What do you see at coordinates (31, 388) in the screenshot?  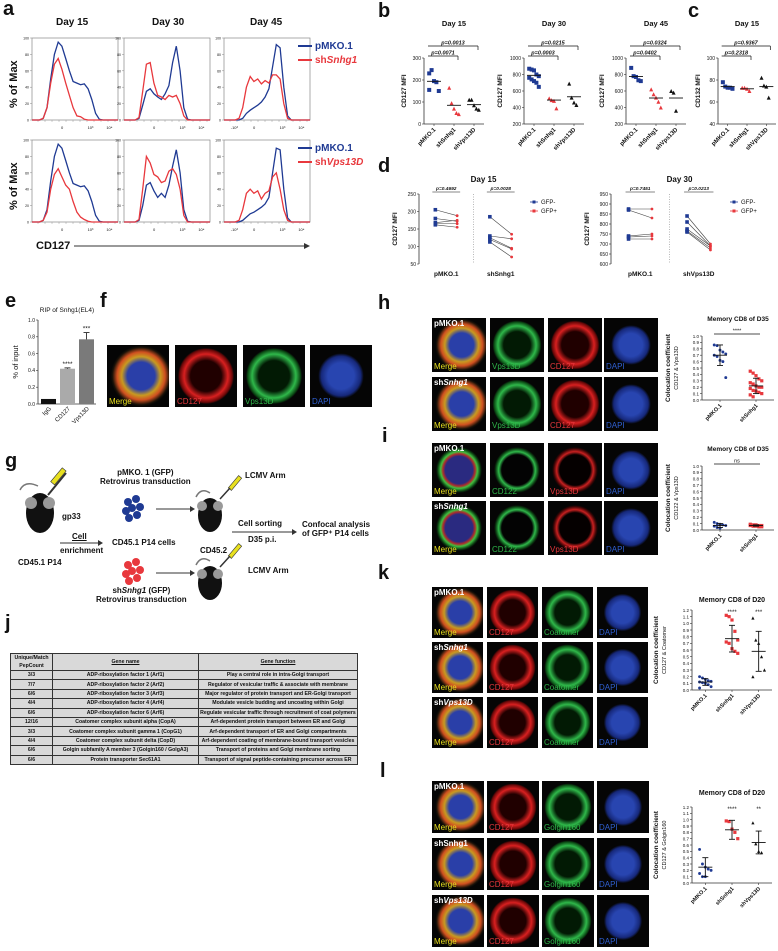 I see `y-tick-label: 0.2` at bounding box center [31, 388].